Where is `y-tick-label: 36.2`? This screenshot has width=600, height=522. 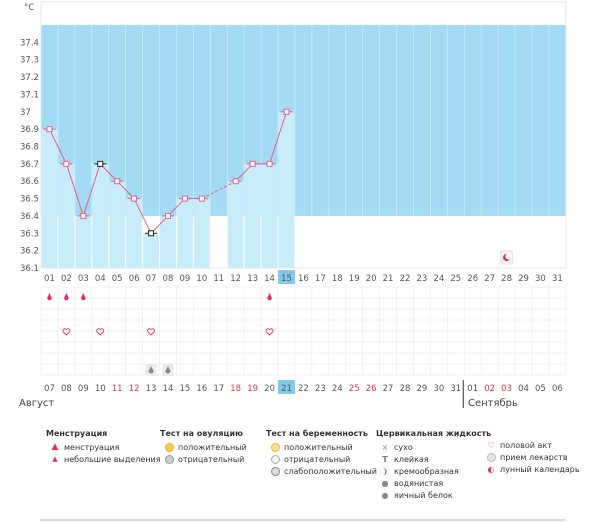
y-tick-label: 36.2 is located at coordinates (29, 252).